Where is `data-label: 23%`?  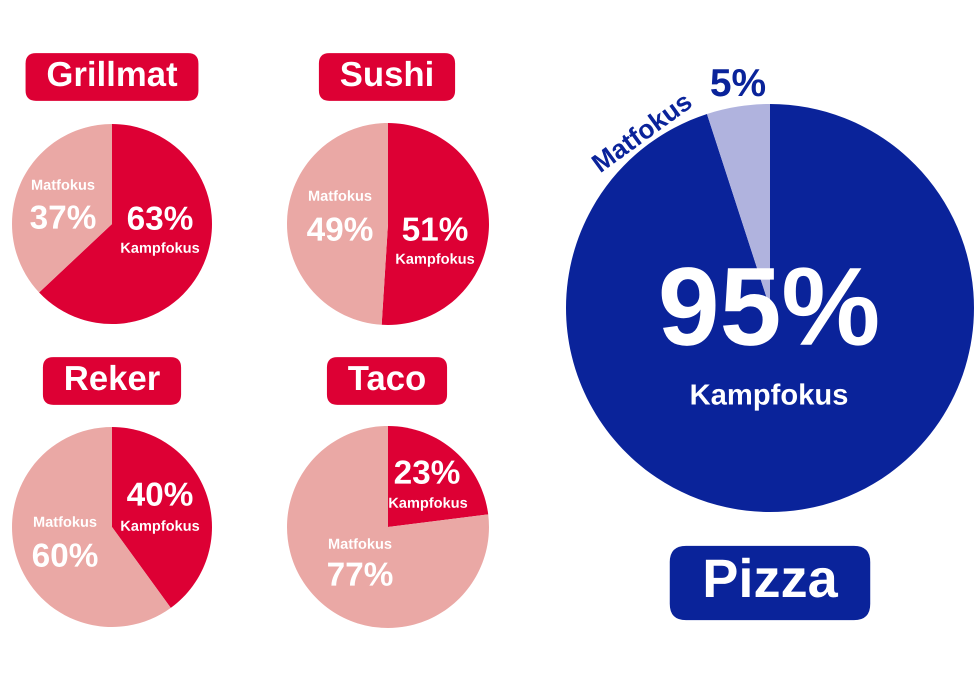
data-label: 23% is located at coordinates (427, 472).